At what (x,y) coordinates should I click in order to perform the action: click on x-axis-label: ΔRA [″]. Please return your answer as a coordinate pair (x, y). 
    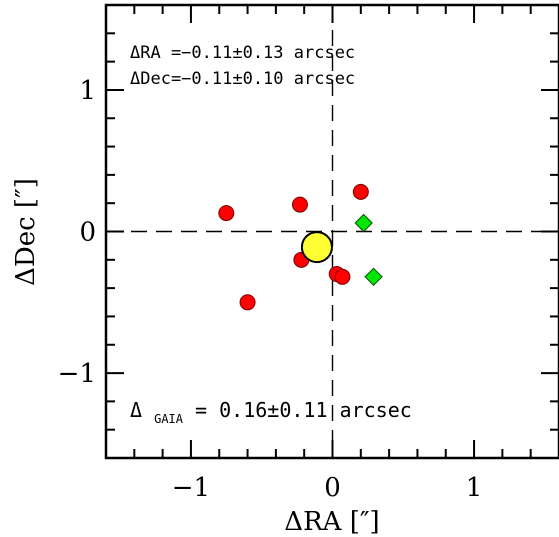
    Looking at the image, I should click on (331, 522).